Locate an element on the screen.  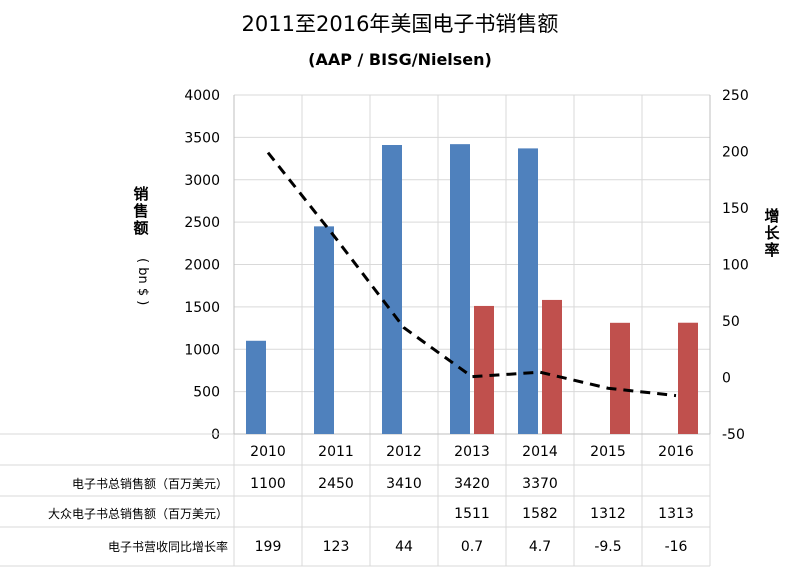
left-axis-unit: ( bn $ ) is located at coordinates (142, 282).